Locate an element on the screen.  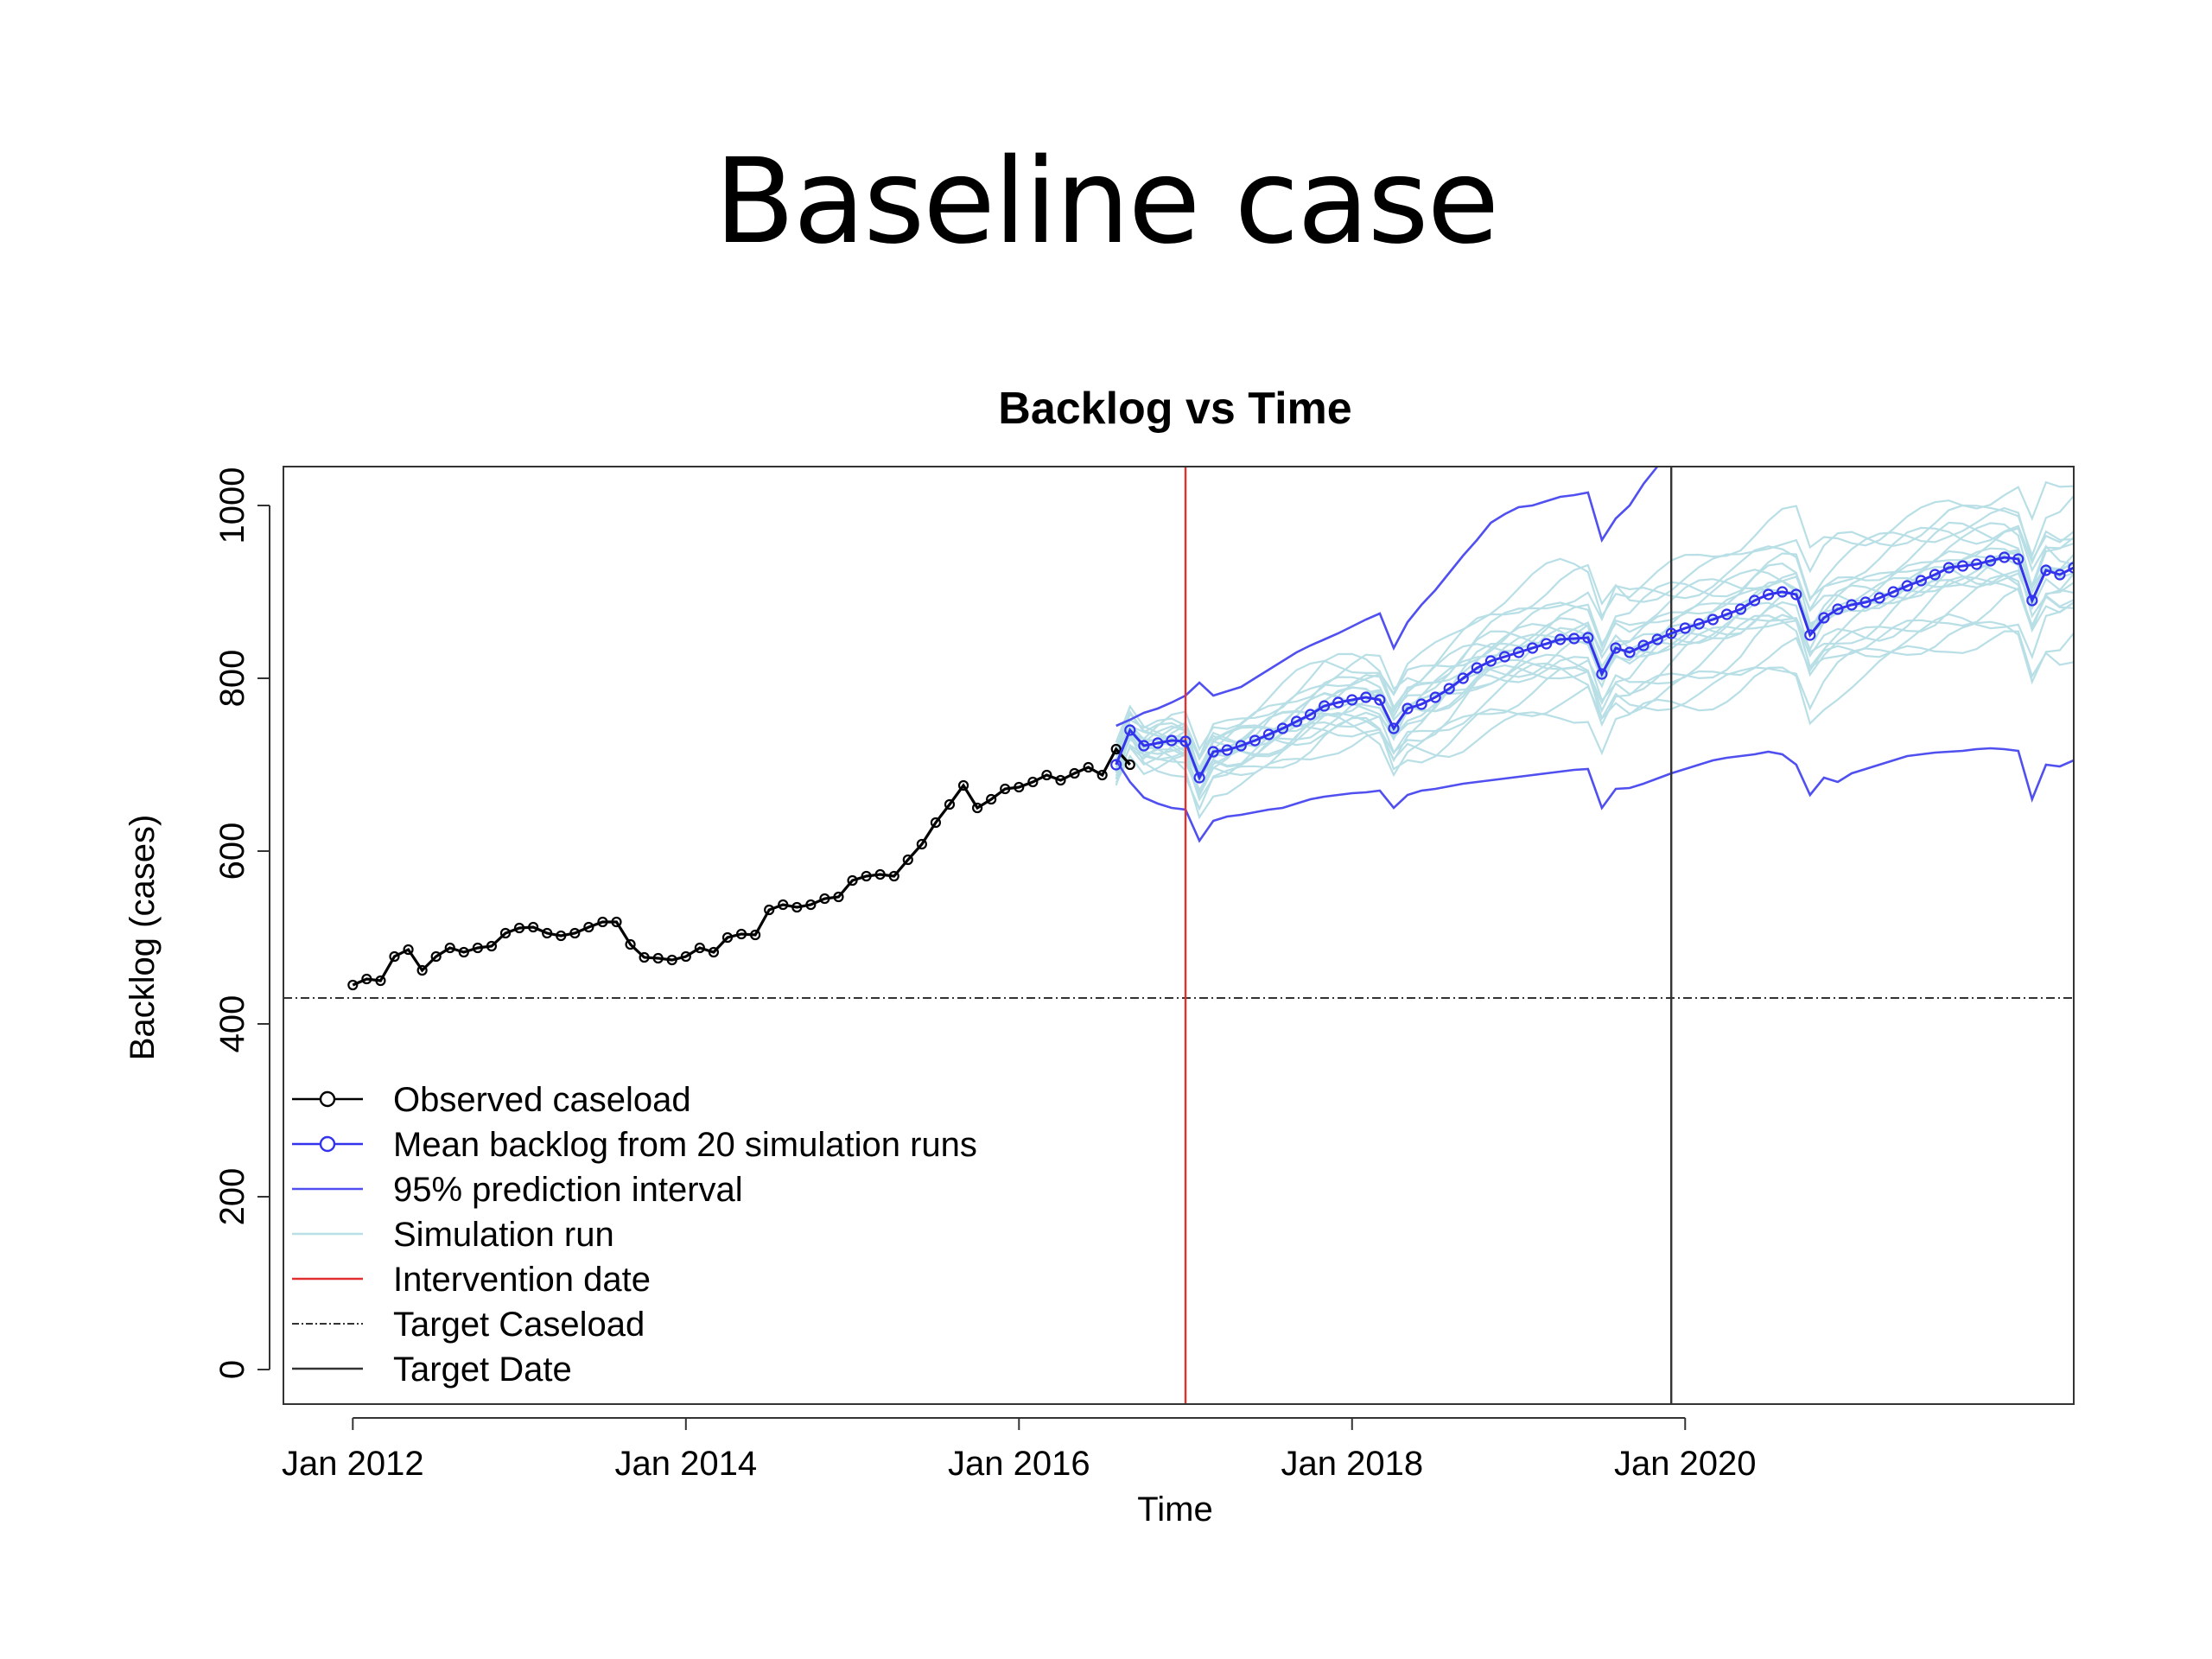
y-tick-label: 1000 is located at coordinates (232, 506).